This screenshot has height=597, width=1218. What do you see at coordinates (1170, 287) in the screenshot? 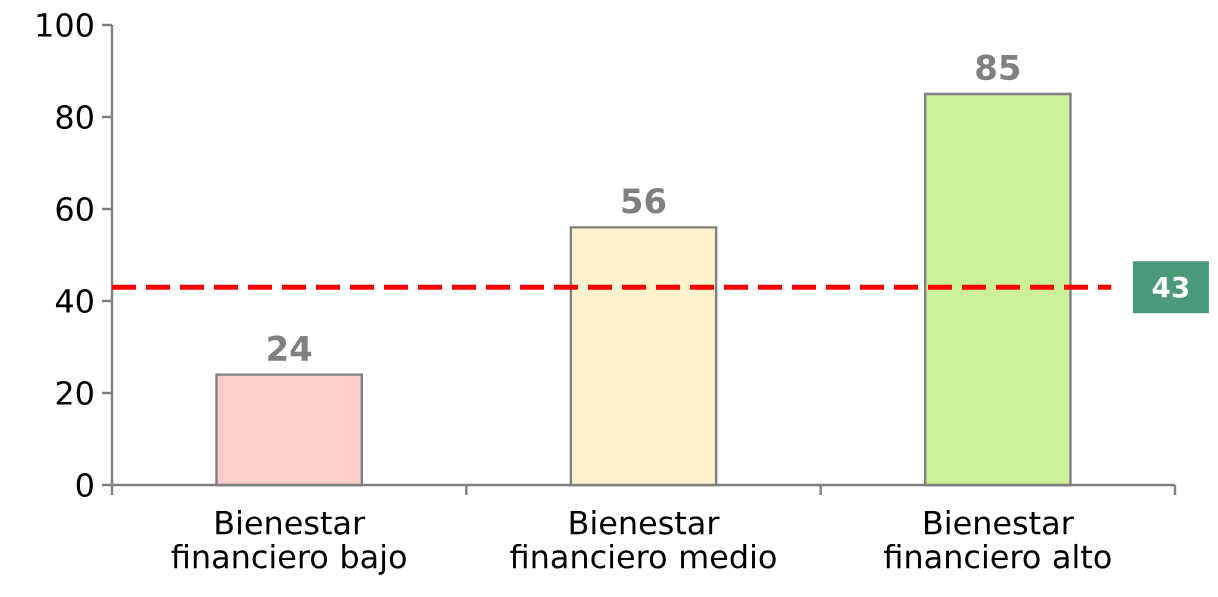
I see `ref-line-label: 43` at bounding box center [1170, 287].